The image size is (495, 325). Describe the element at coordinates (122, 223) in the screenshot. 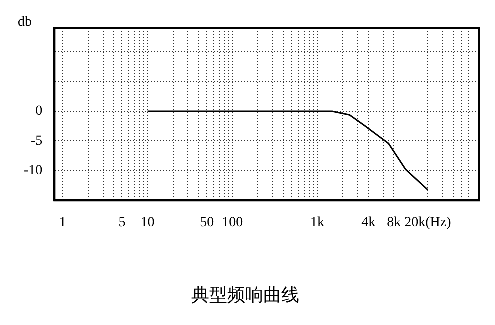

I see `x-tick-label: 5` at that location.